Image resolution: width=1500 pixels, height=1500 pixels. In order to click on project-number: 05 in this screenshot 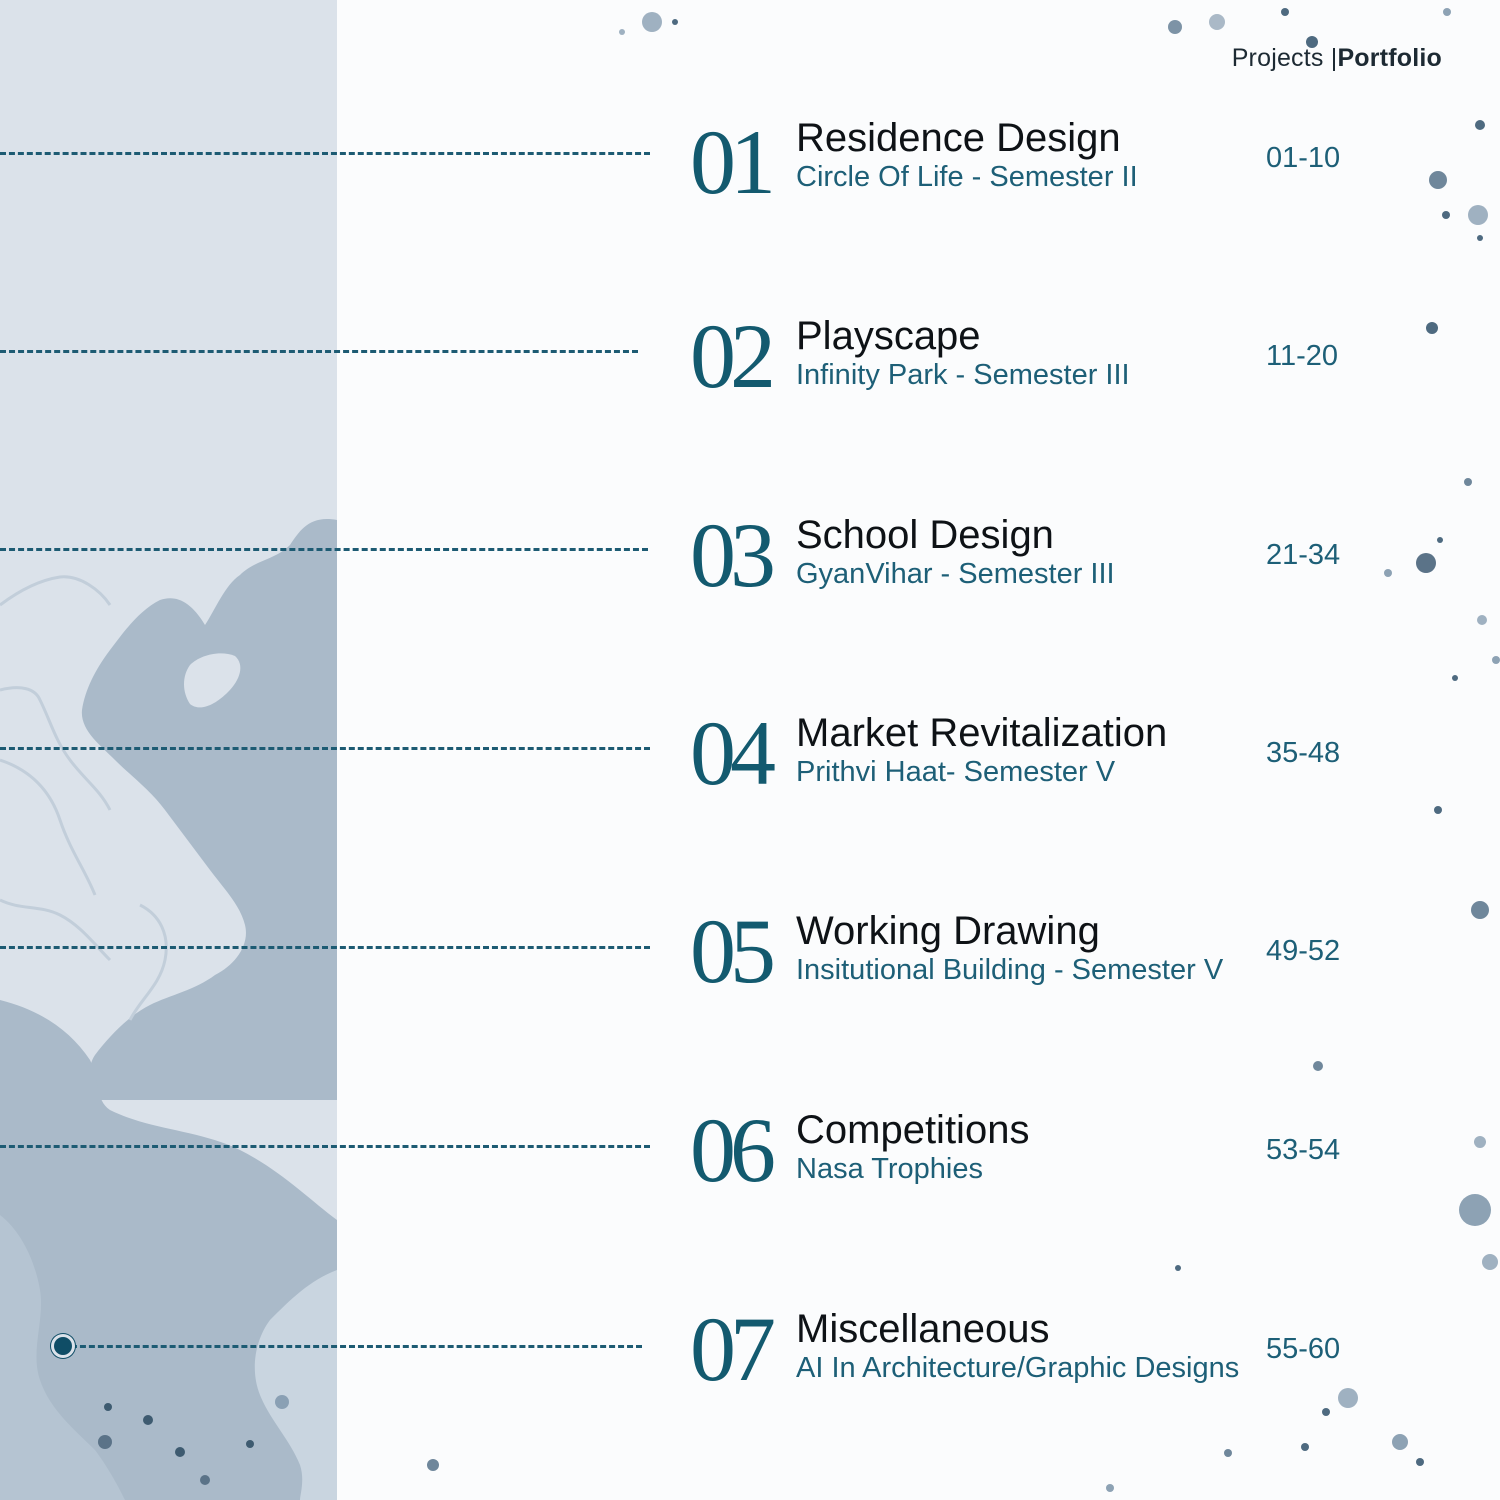, I will do `click(733, 951)`.